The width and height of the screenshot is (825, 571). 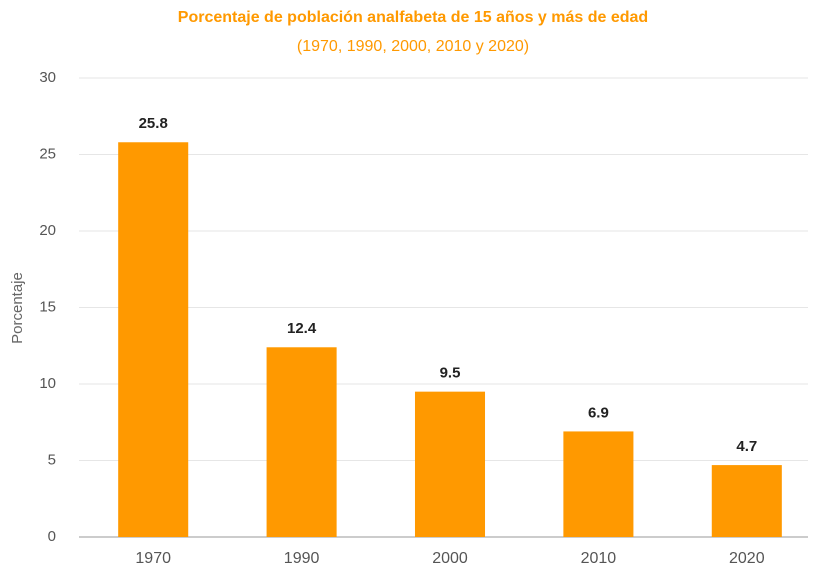 What do you see at coordinates (47, 153) in the screenshot?
I see `y-tick-label: 25` at bounding box center [47, 153].